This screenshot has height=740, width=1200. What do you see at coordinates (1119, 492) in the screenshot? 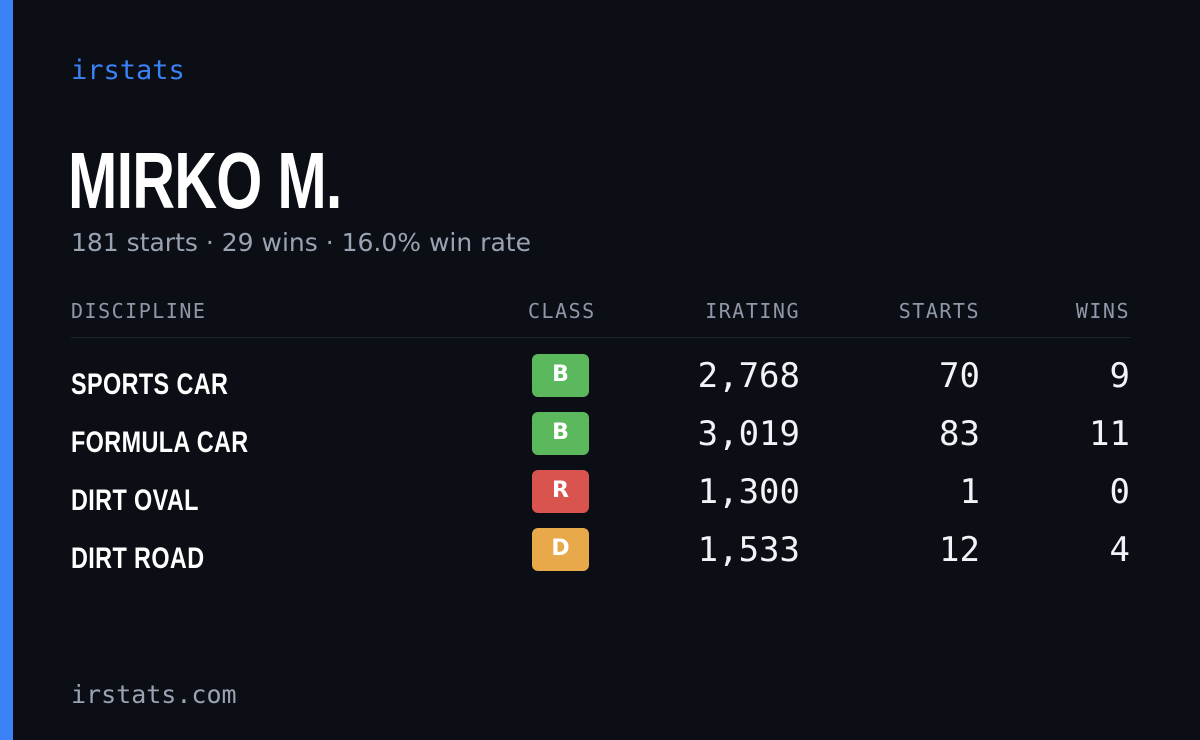
I see `wins-value: 0` at bounding box center [1119, 492].